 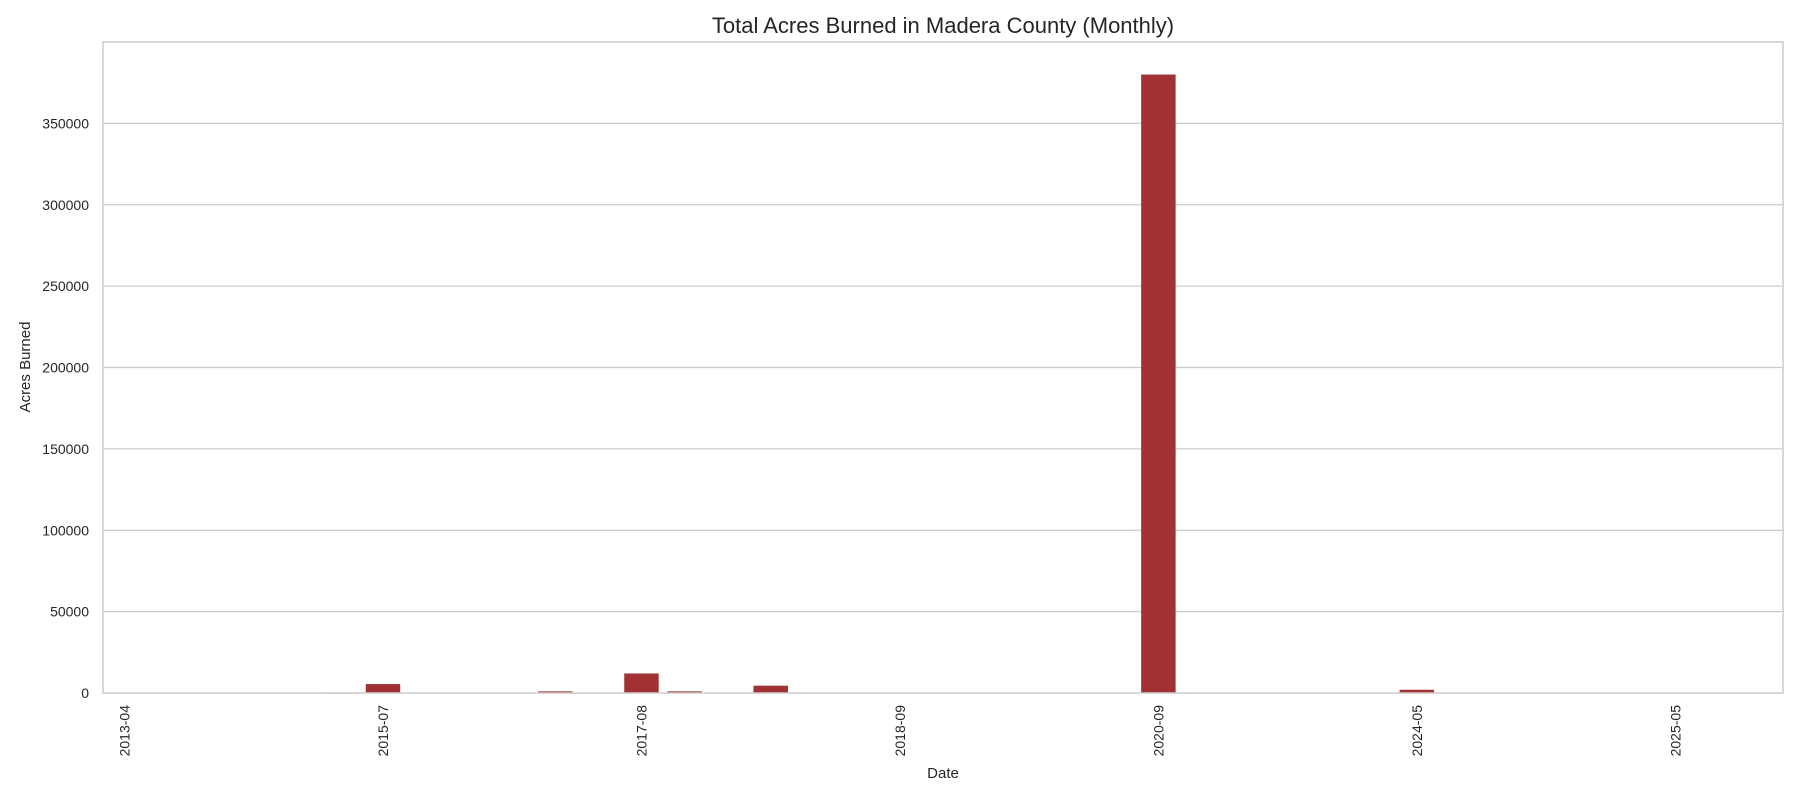 What do you see at coordinates (65, 368) in the screenshot?
I see `y-tick-label: 200000` at bounding box center [65, 368].